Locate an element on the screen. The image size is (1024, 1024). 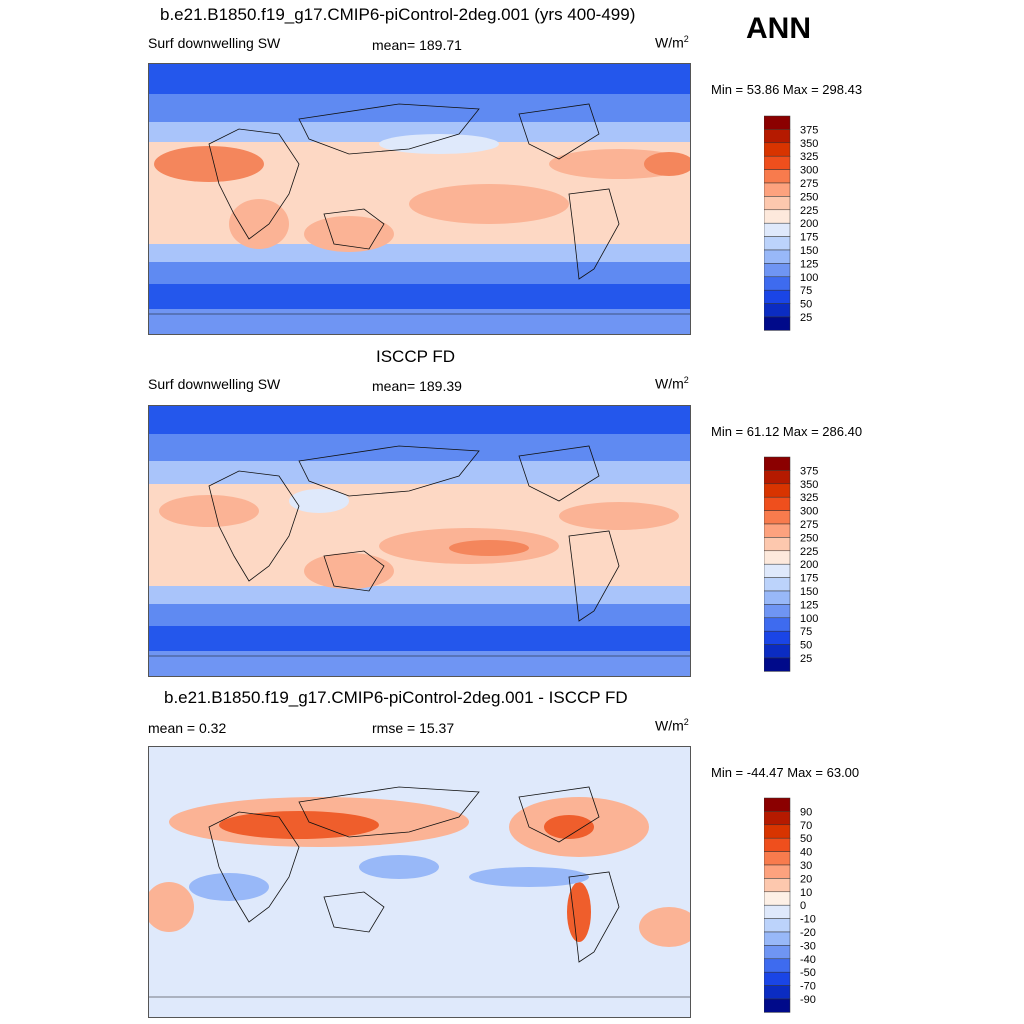
atlantic-positive is located at coordinates (664, 927).